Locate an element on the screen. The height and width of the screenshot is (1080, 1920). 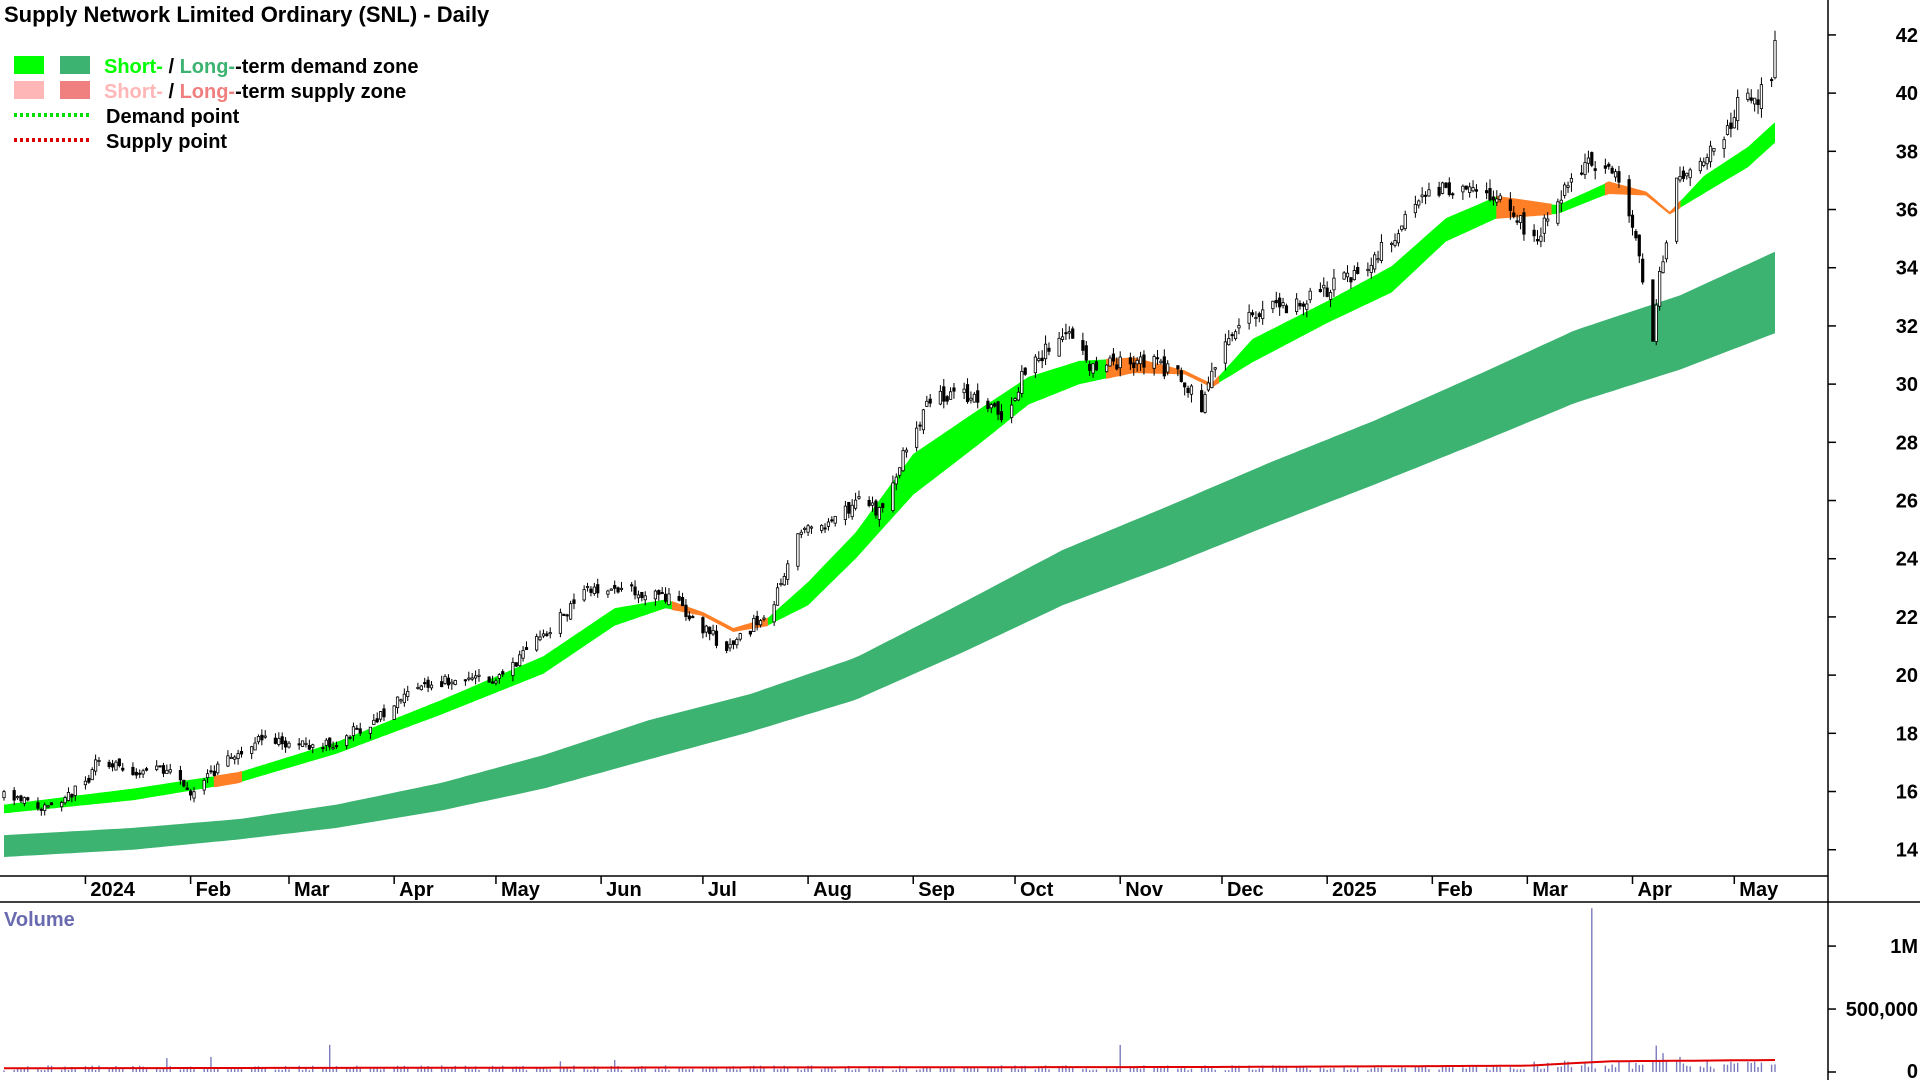
legend-label: Short- / Long--term demand zone is located at coordinates (261, 67).